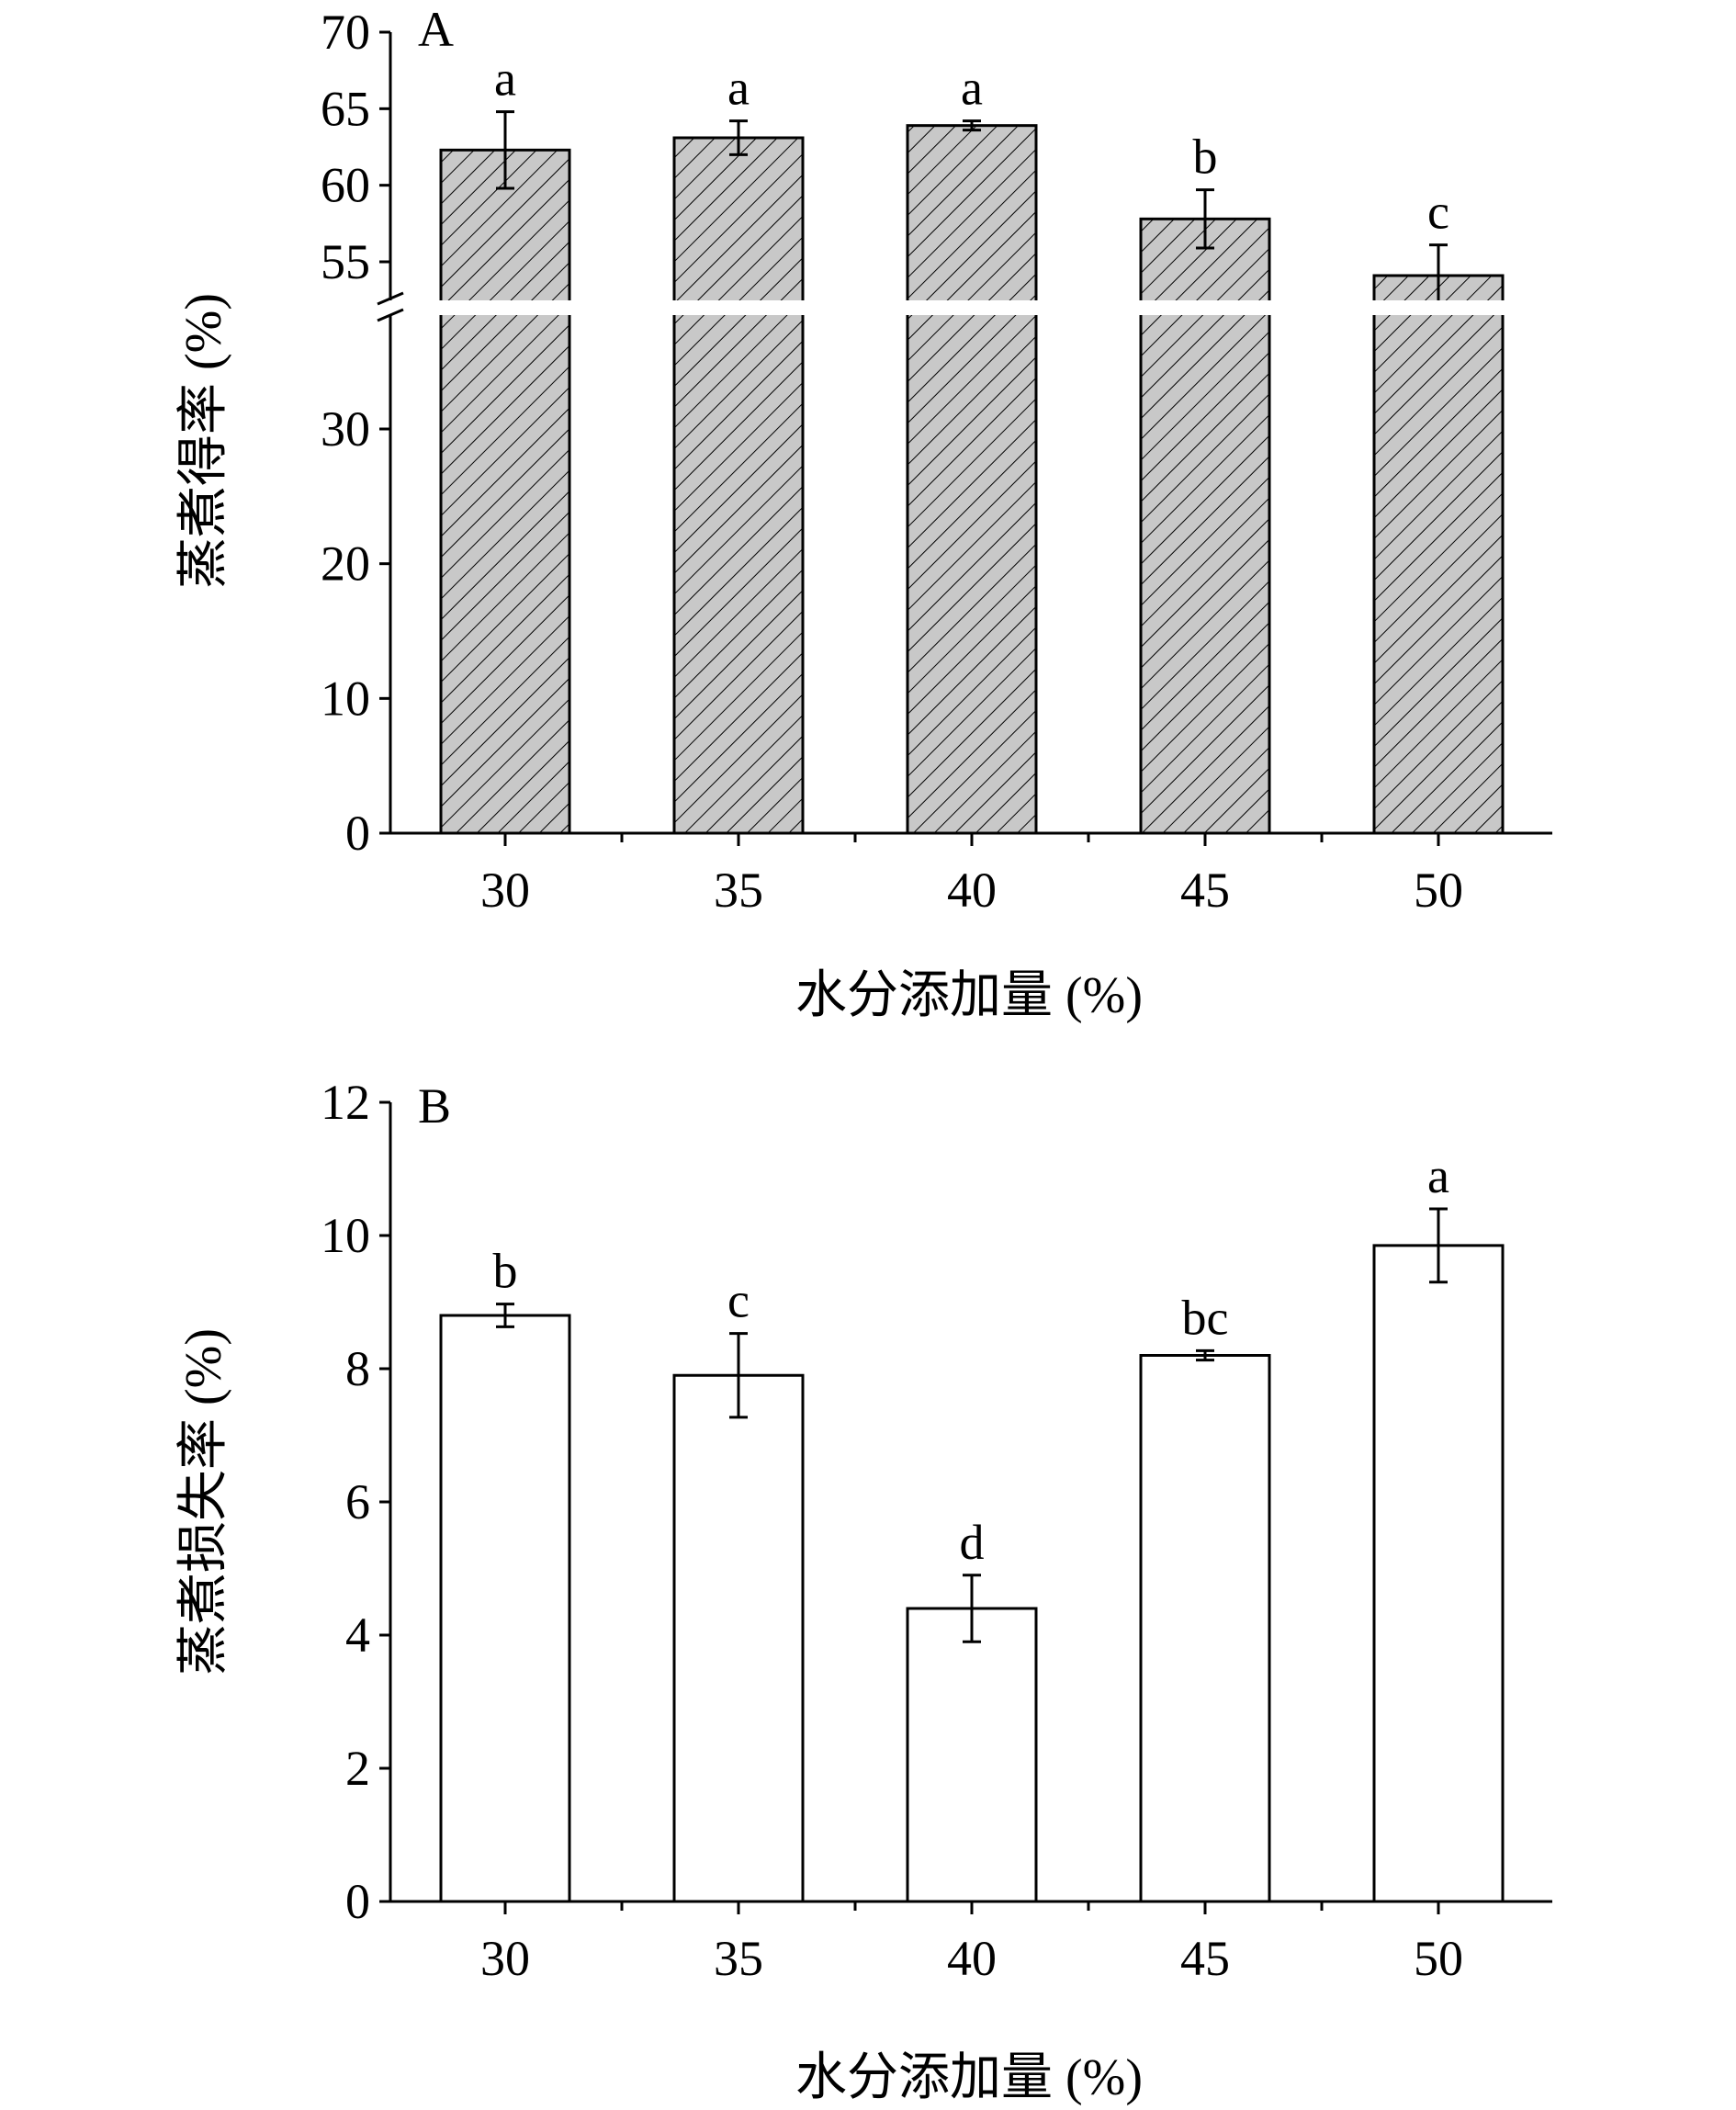 This screenshot has width=1736, height=2110. Describe the element at coordinates (357, 1901) in the screenshot. I see `y-tick-label-b-0: 0` at that location.